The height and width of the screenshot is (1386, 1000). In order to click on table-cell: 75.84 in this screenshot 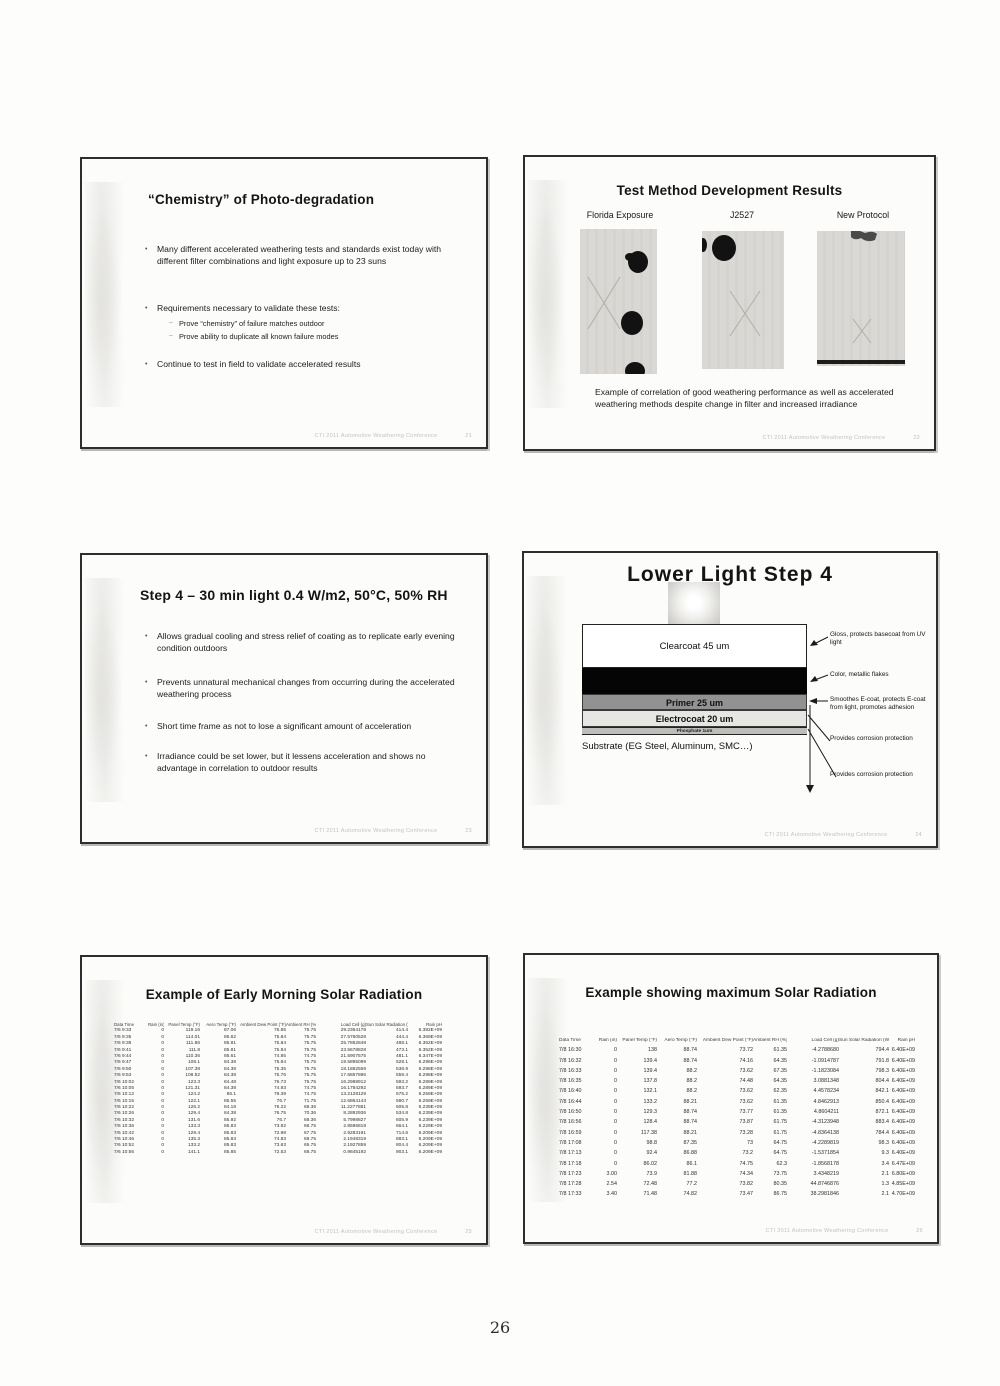, I will do `click(279, 1063)`.